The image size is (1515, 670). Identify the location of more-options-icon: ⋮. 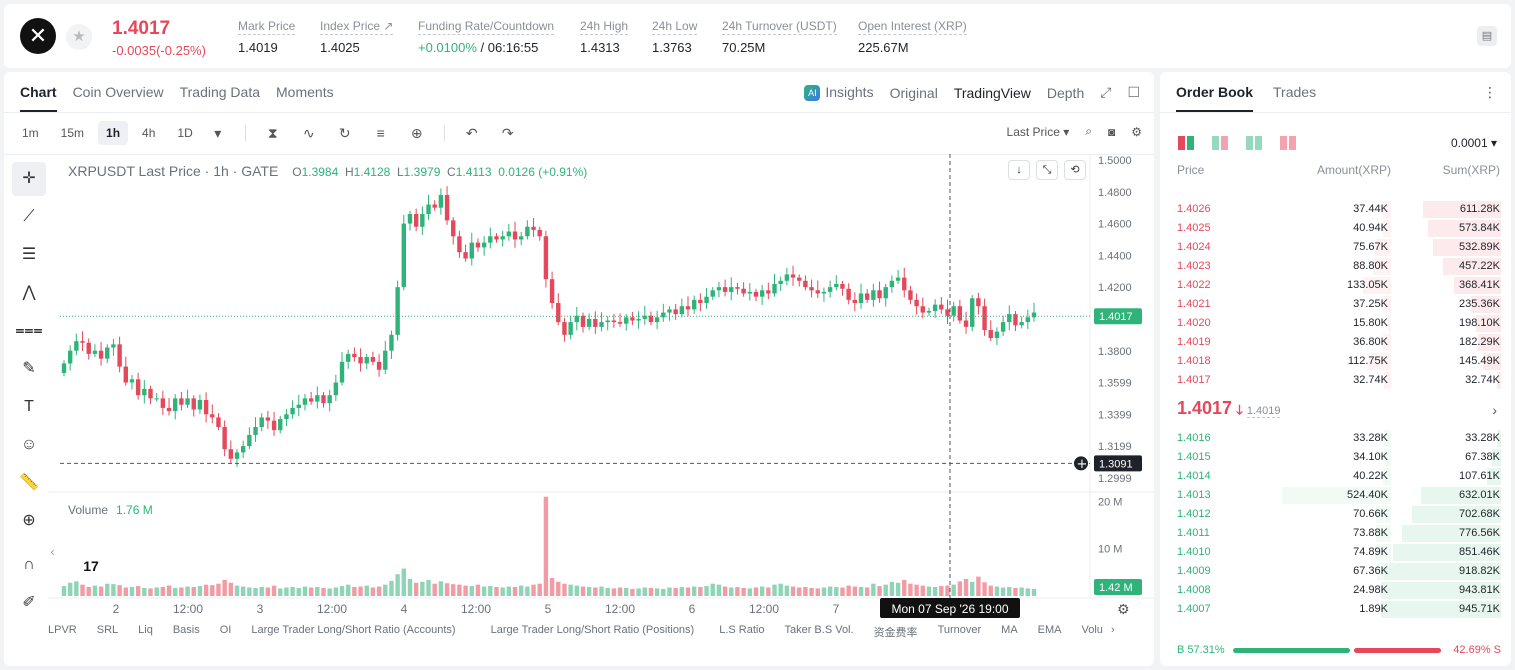
(1490, 92).